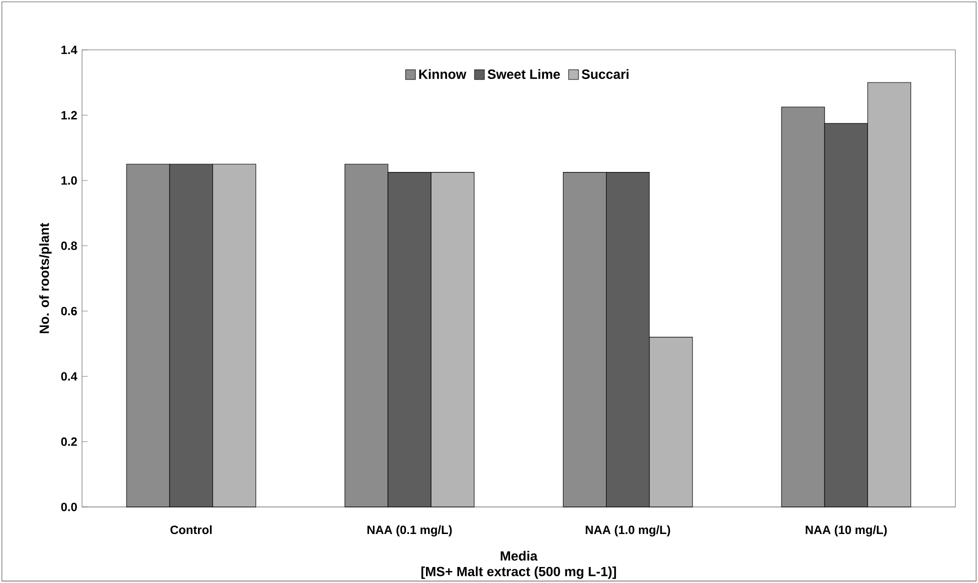 Image resolution: width=978 pixels, height=583 pixels. What do you see at coordinates (519, 555) in the screenshot?
I see `x-axis-title: Media` at bounding box center [519, 555].